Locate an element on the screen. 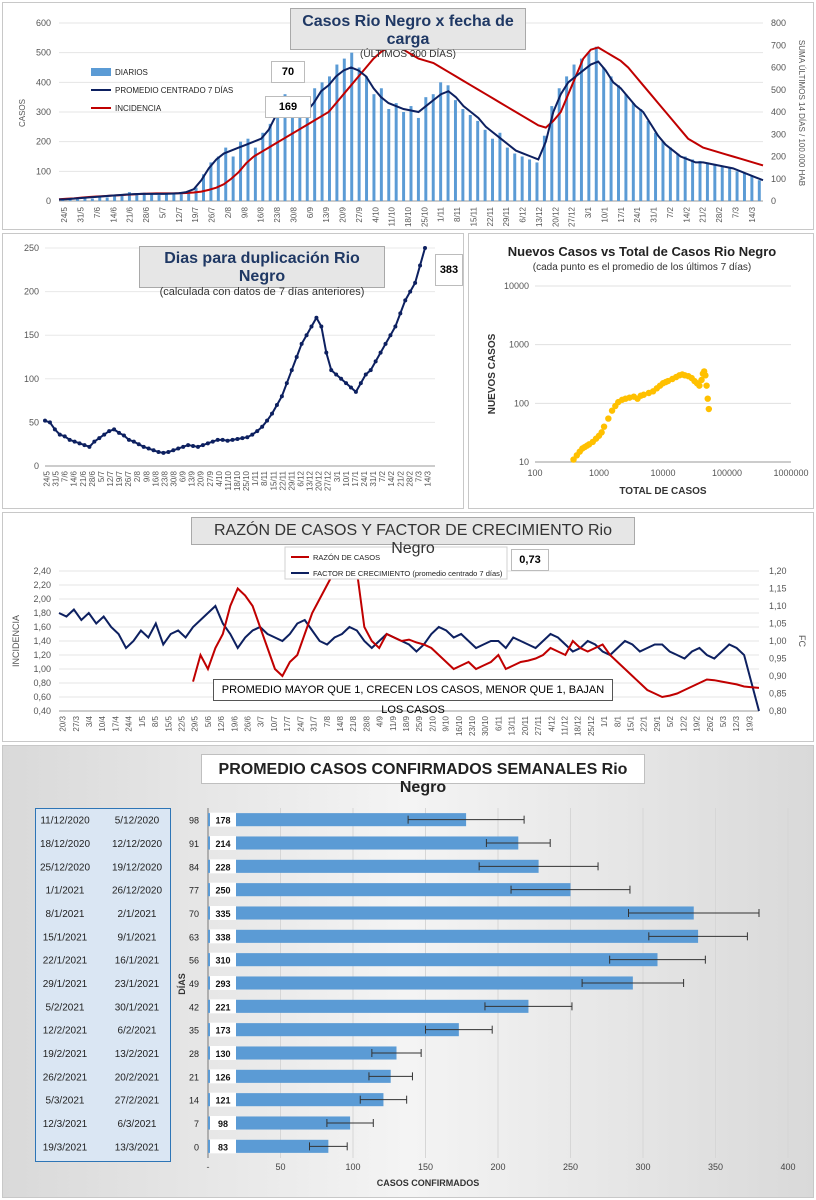  x-tick-label: 5/3 is located at coordinates (723, 721).